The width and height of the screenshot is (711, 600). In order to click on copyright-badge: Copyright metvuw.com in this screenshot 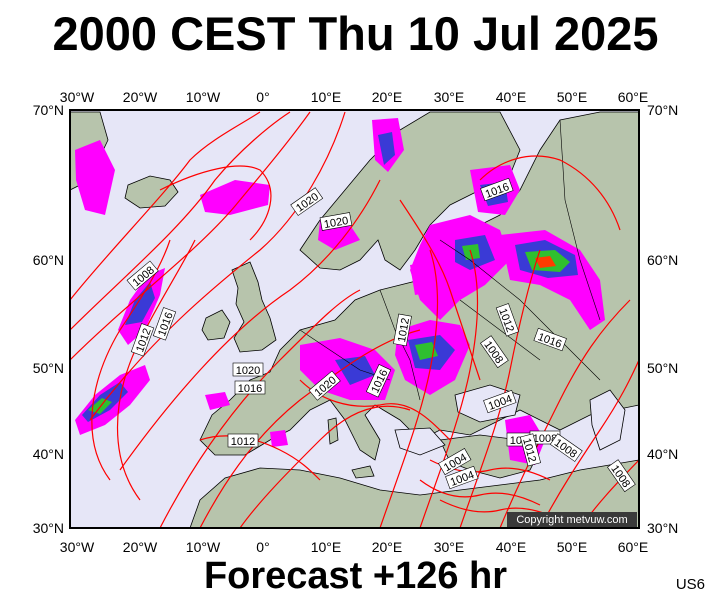, I will do `click(572, 519)`.